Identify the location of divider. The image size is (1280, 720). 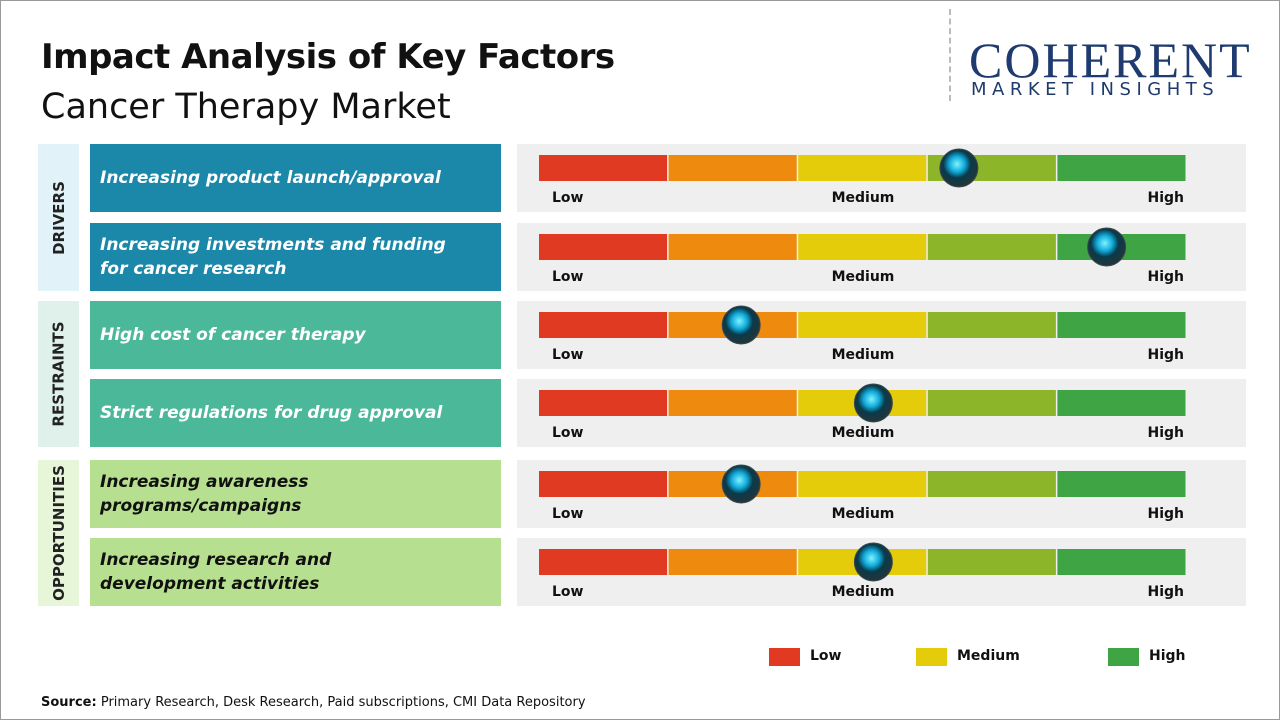
(950, 55).